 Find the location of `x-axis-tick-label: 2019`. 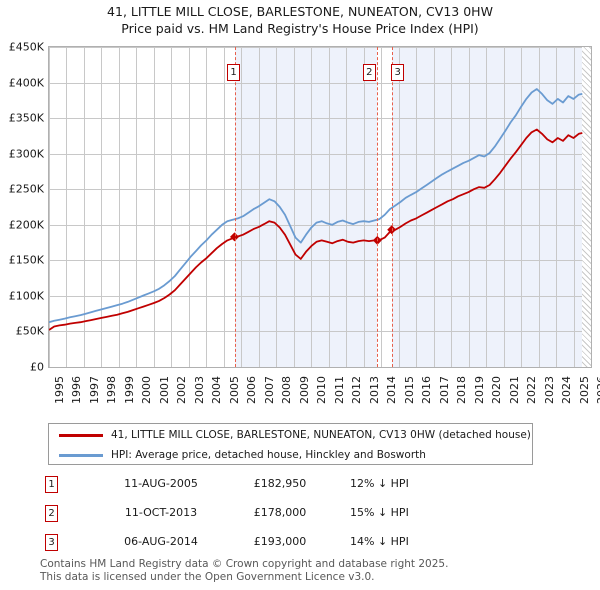

x-axis-tick-label: 2019 is located at coordinates (479, 390).